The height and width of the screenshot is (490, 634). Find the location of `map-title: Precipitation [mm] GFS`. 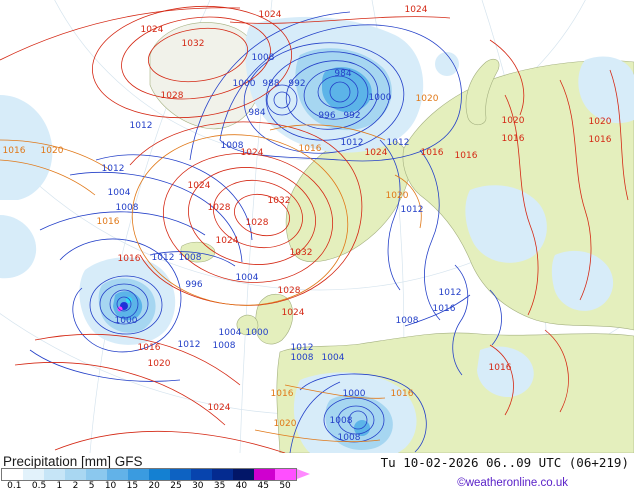

map-title: Precipitation [mm] GFS is located at coordinates (73, 461).